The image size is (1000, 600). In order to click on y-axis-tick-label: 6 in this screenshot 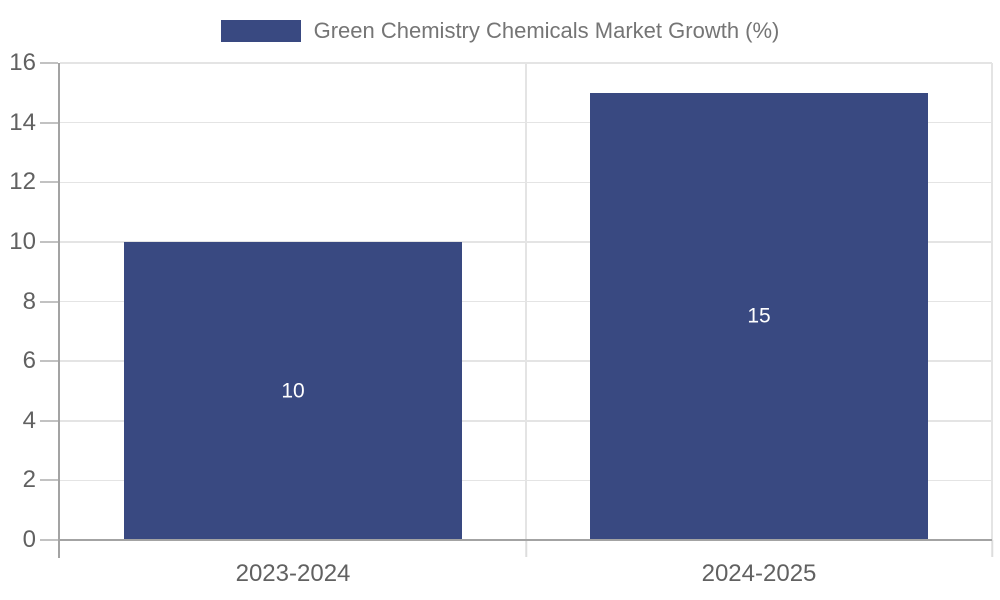, I will do `click(29, 361)`.